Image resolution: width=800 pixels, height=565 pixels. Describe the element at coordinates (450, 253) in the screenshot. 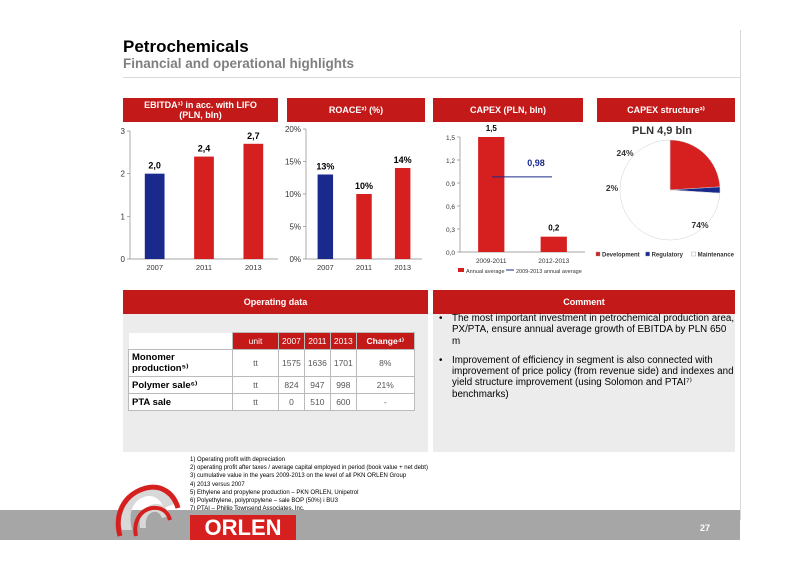

I see `y-tick-label: 0,0` at that location.